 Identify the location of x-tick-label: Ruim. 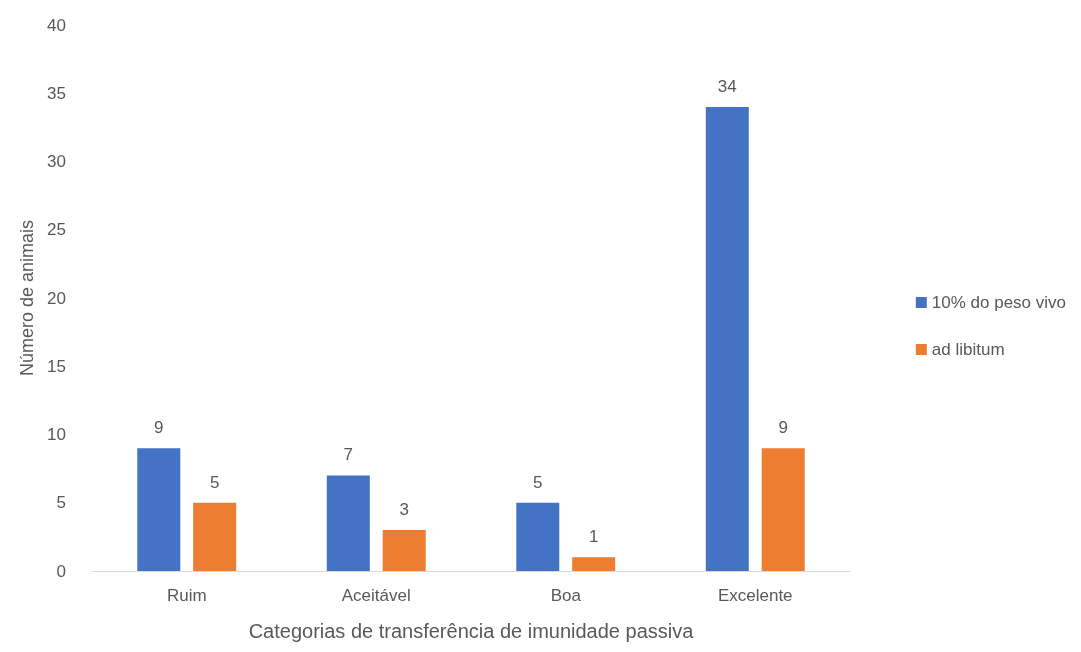
(186, 595).